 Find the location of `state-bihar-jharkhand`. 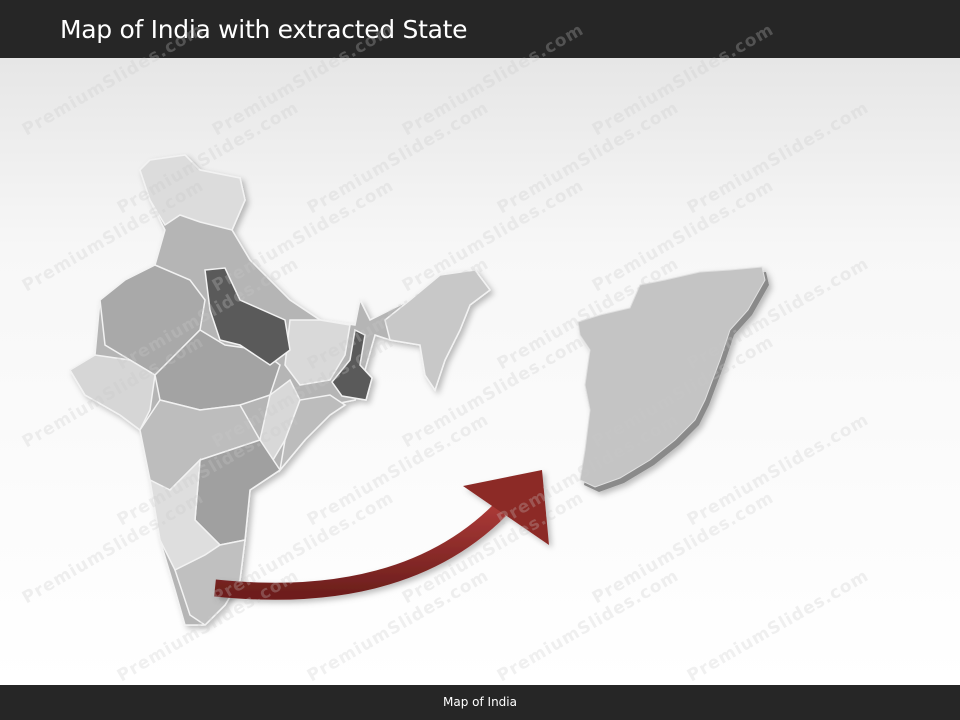

state-bihar-jharkhand is located at coordinates (317, 352).